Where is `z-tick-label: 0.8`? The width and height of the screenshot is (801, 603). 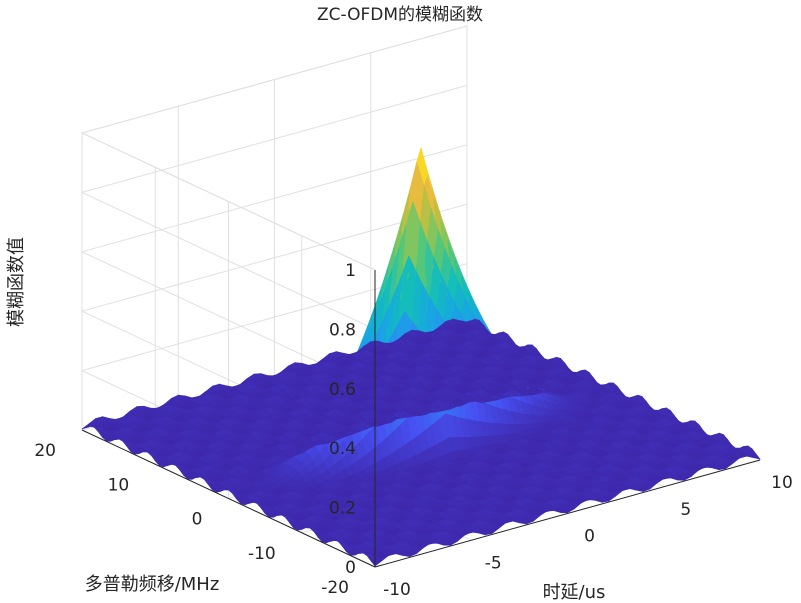
z-tick-label: 0.8 is located at coordinates (342, 330).